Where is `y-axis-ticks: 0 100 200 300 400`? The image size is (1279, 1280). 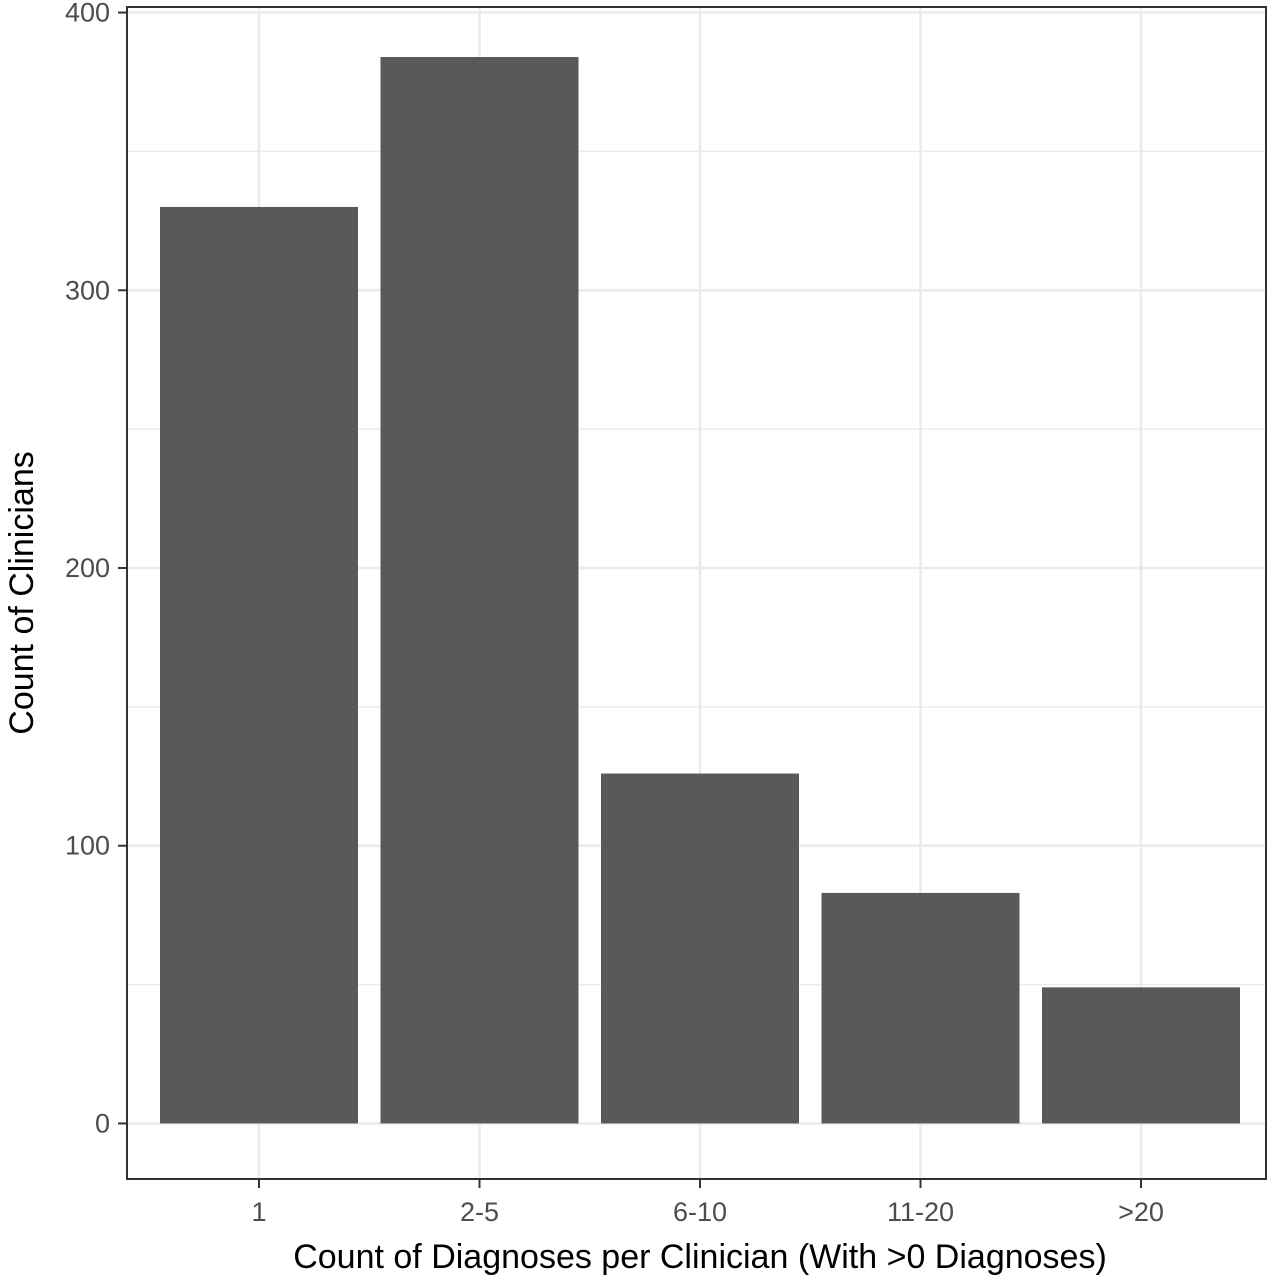 y-axis-ticks: 0 100 200 300 400 is located at coordinates (96, 569).